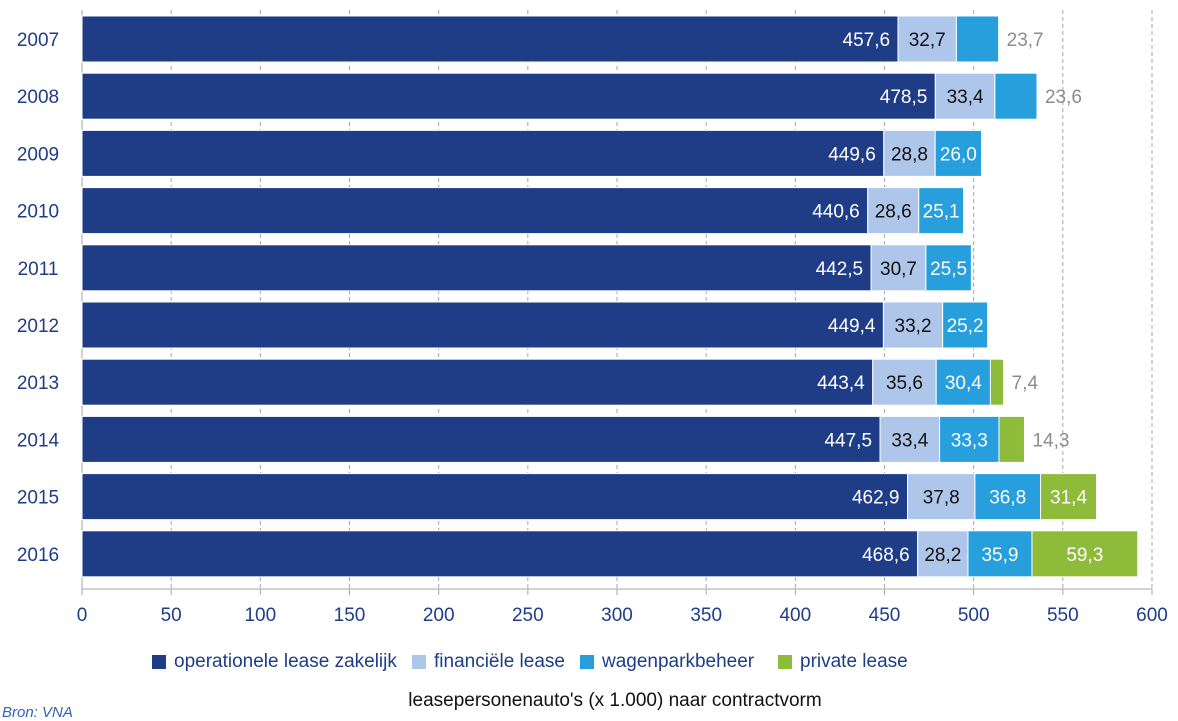 The image size is (1178, 721). What do you see at coordinates (941, 212) in the screenshot?
I see `data-label: 25,1` at bounding box center [941, 212].